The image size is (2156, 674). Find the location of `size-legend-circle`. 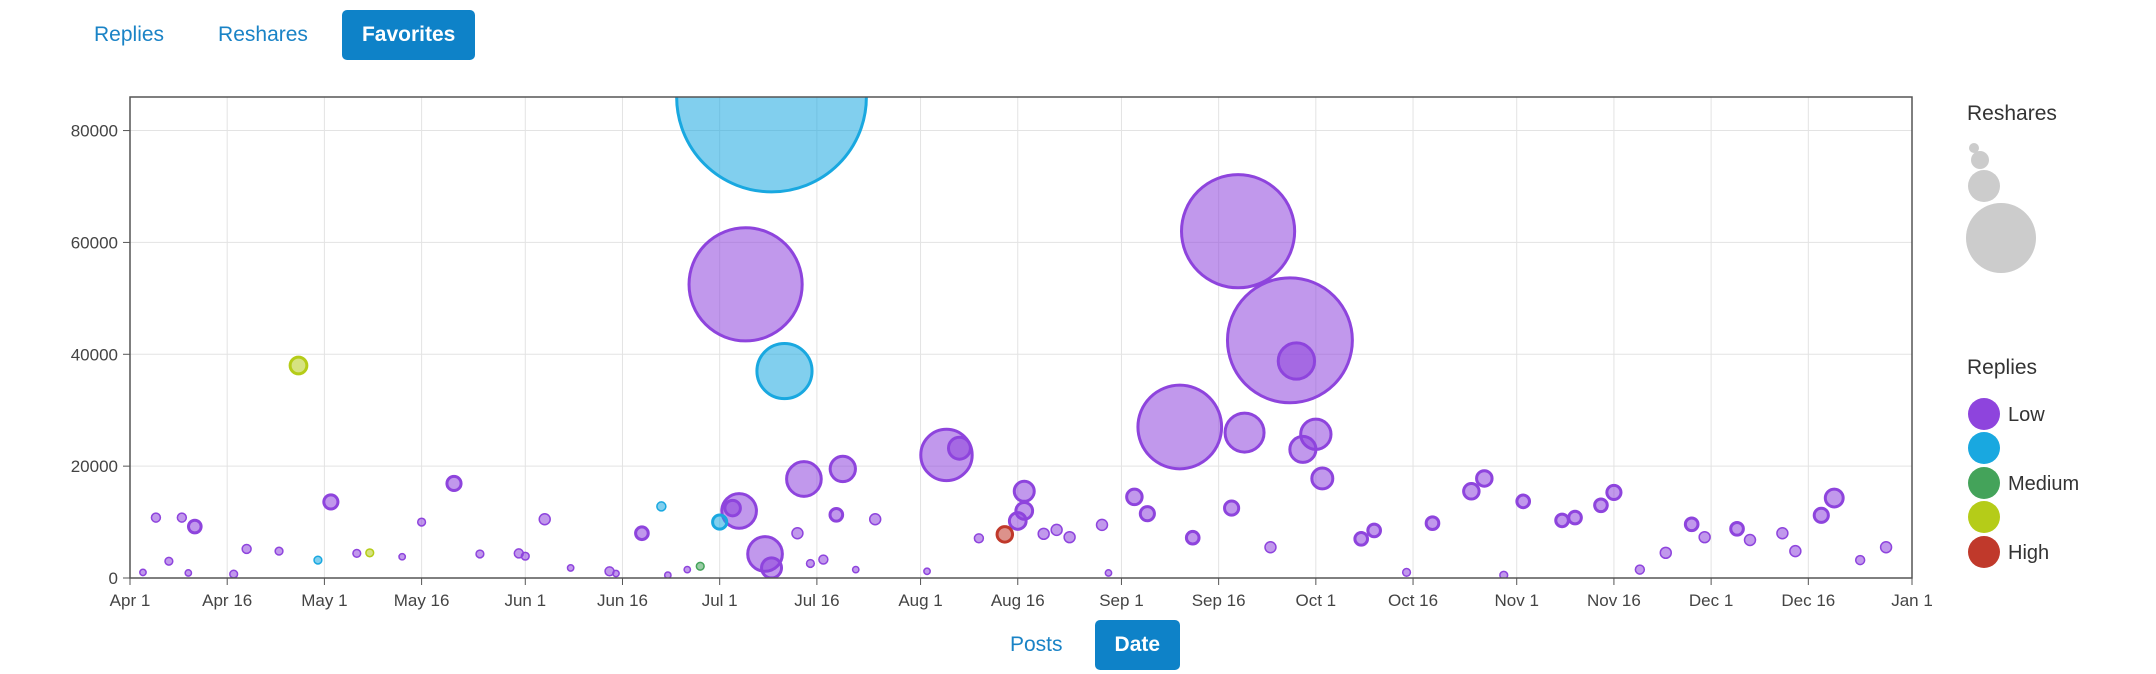

size-legend-circle is located at coordinates (1980, 160).